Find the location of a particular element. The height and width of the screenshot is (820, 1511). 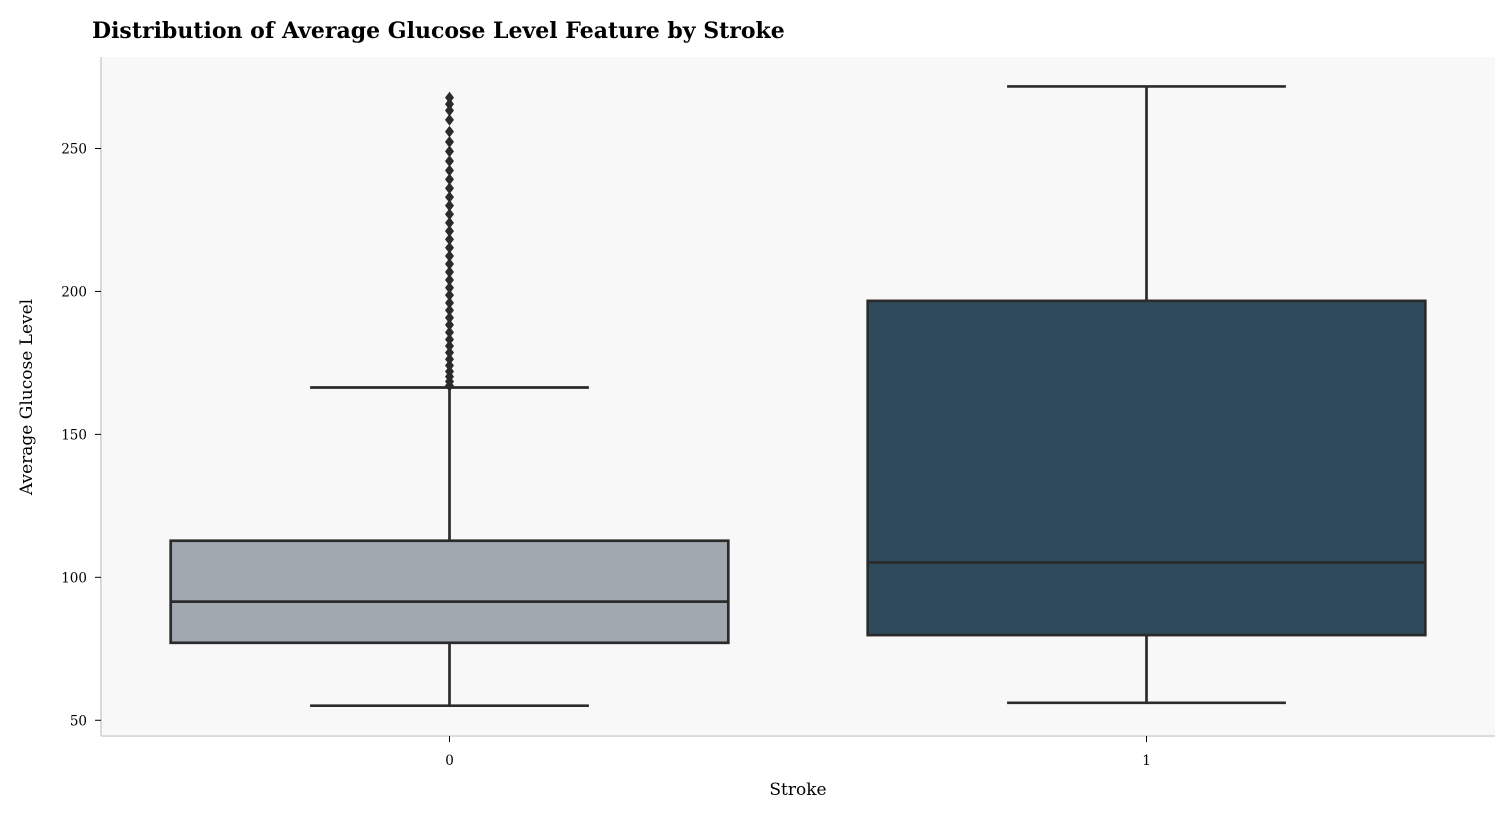

y-tick-label: 200 is located at coordinates (74, 292).